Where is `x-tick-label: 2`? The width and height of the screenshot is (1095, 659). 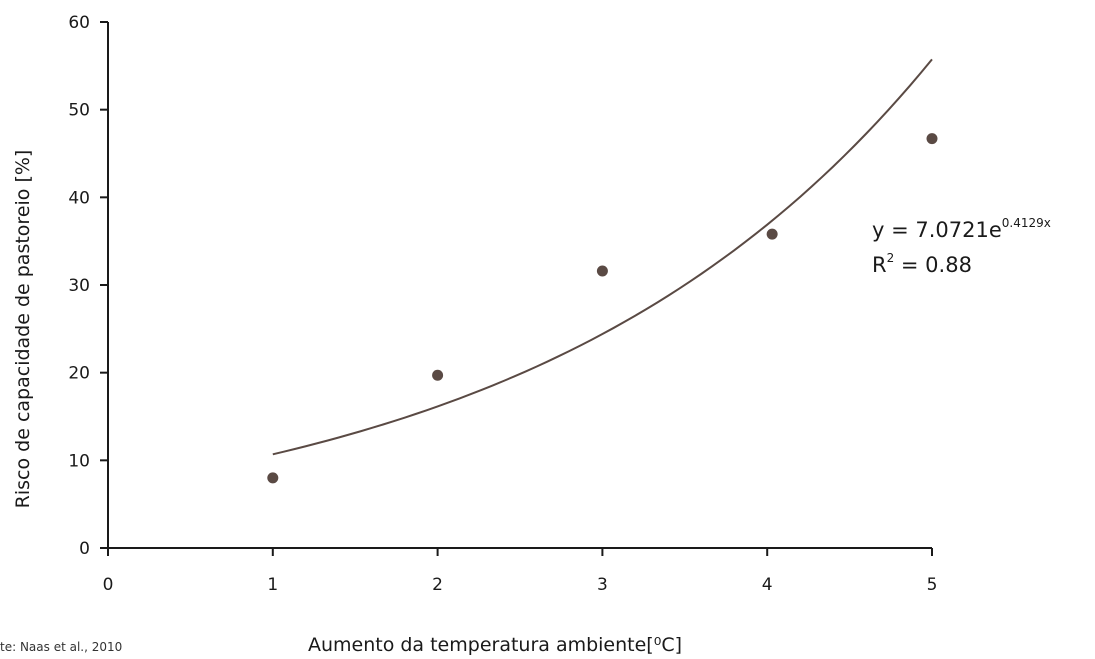
x-tick-label: 2 is located at coordinates (437, 585).